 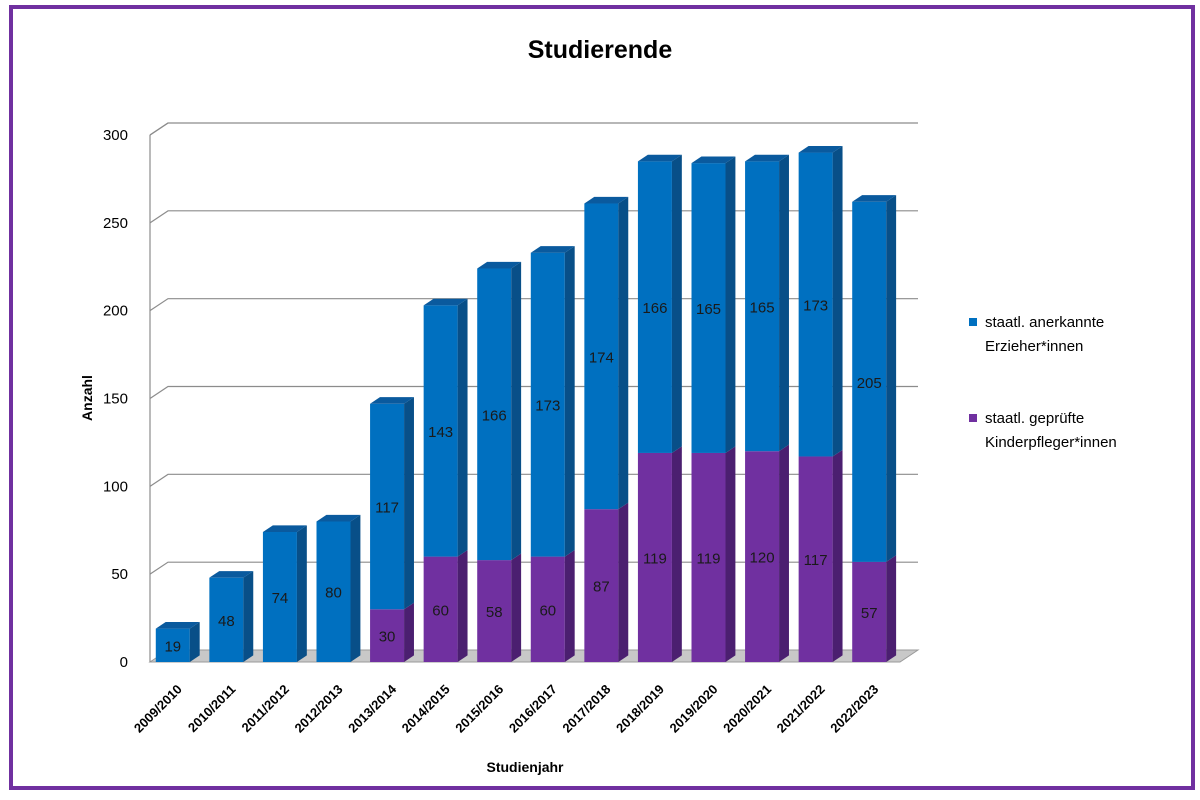 I want to click on legend-label: staatl. geprüfte, so click(x=1034, y=418).